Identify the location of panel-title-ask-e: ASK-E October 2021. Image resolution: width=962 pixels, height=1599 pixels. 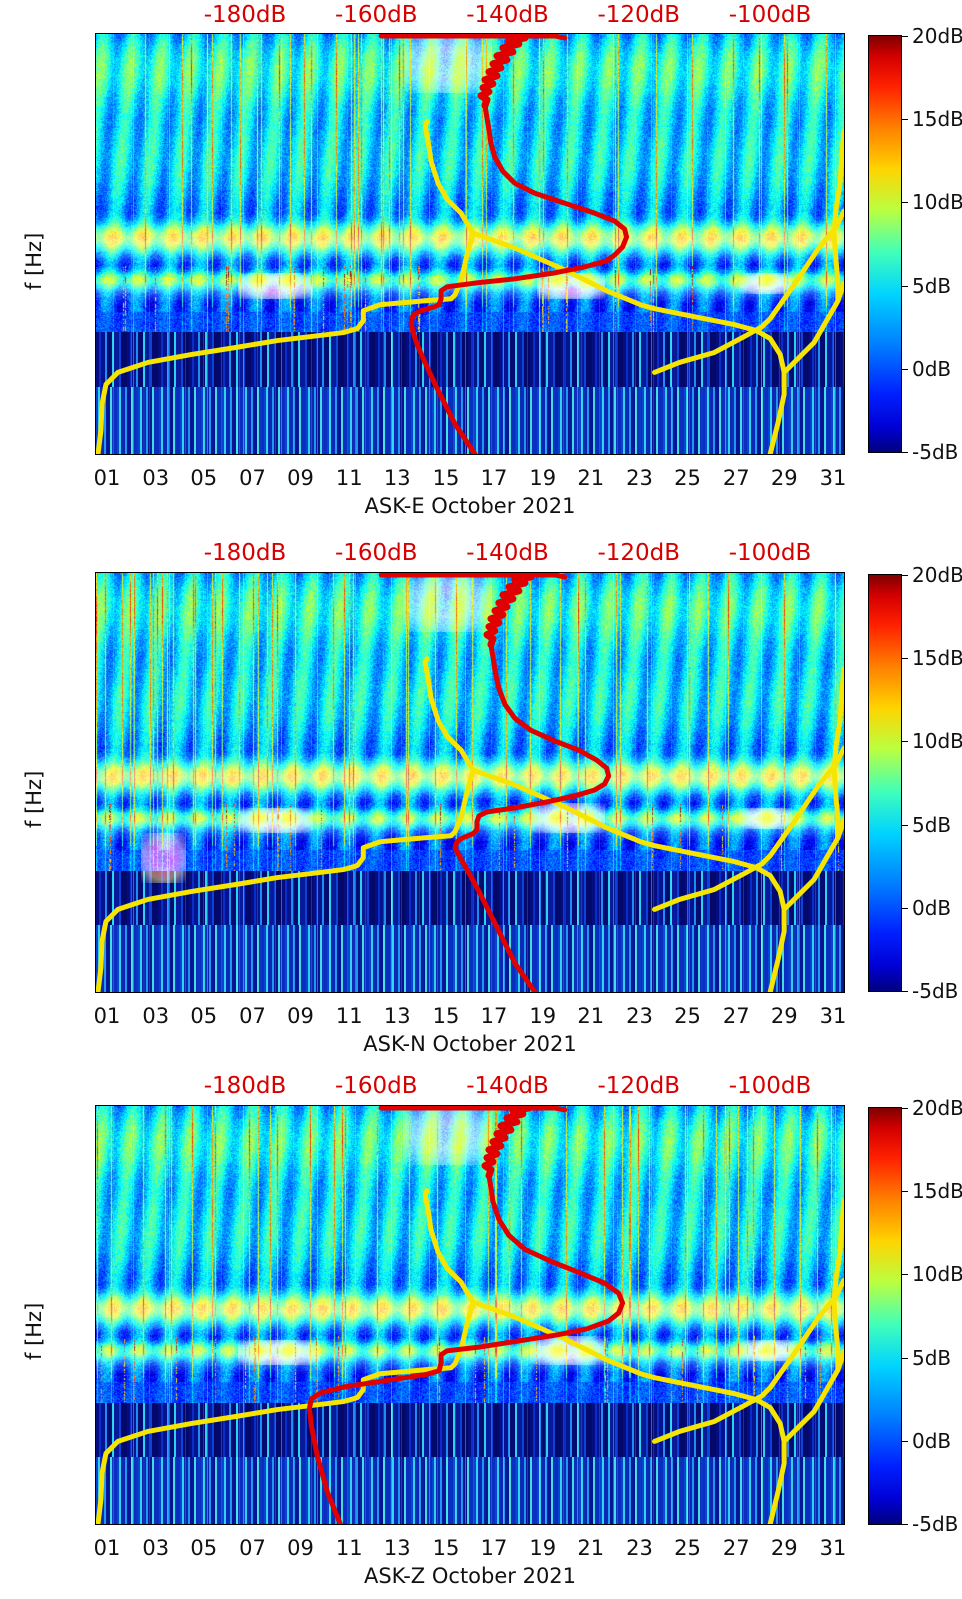
(470, 506).